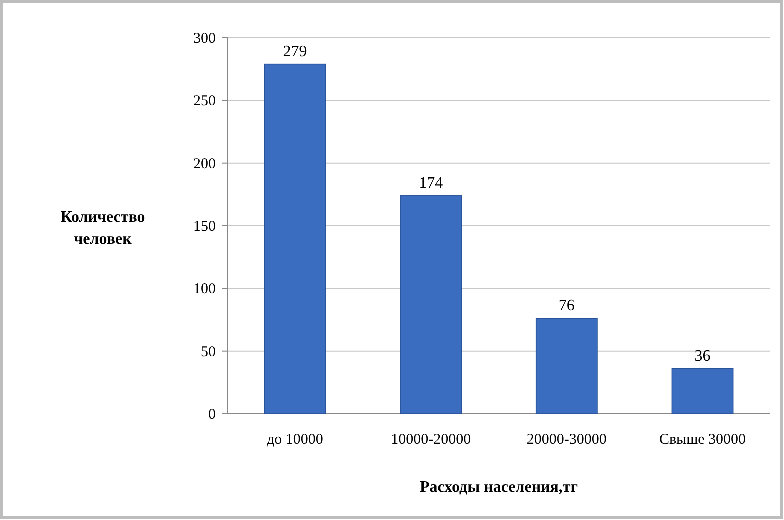 This screenshot has height=520, width=784. What do you see at coordinates (431, 183) in the screenshot?
I see `data-label: 174` at bounding box center [431, 183].